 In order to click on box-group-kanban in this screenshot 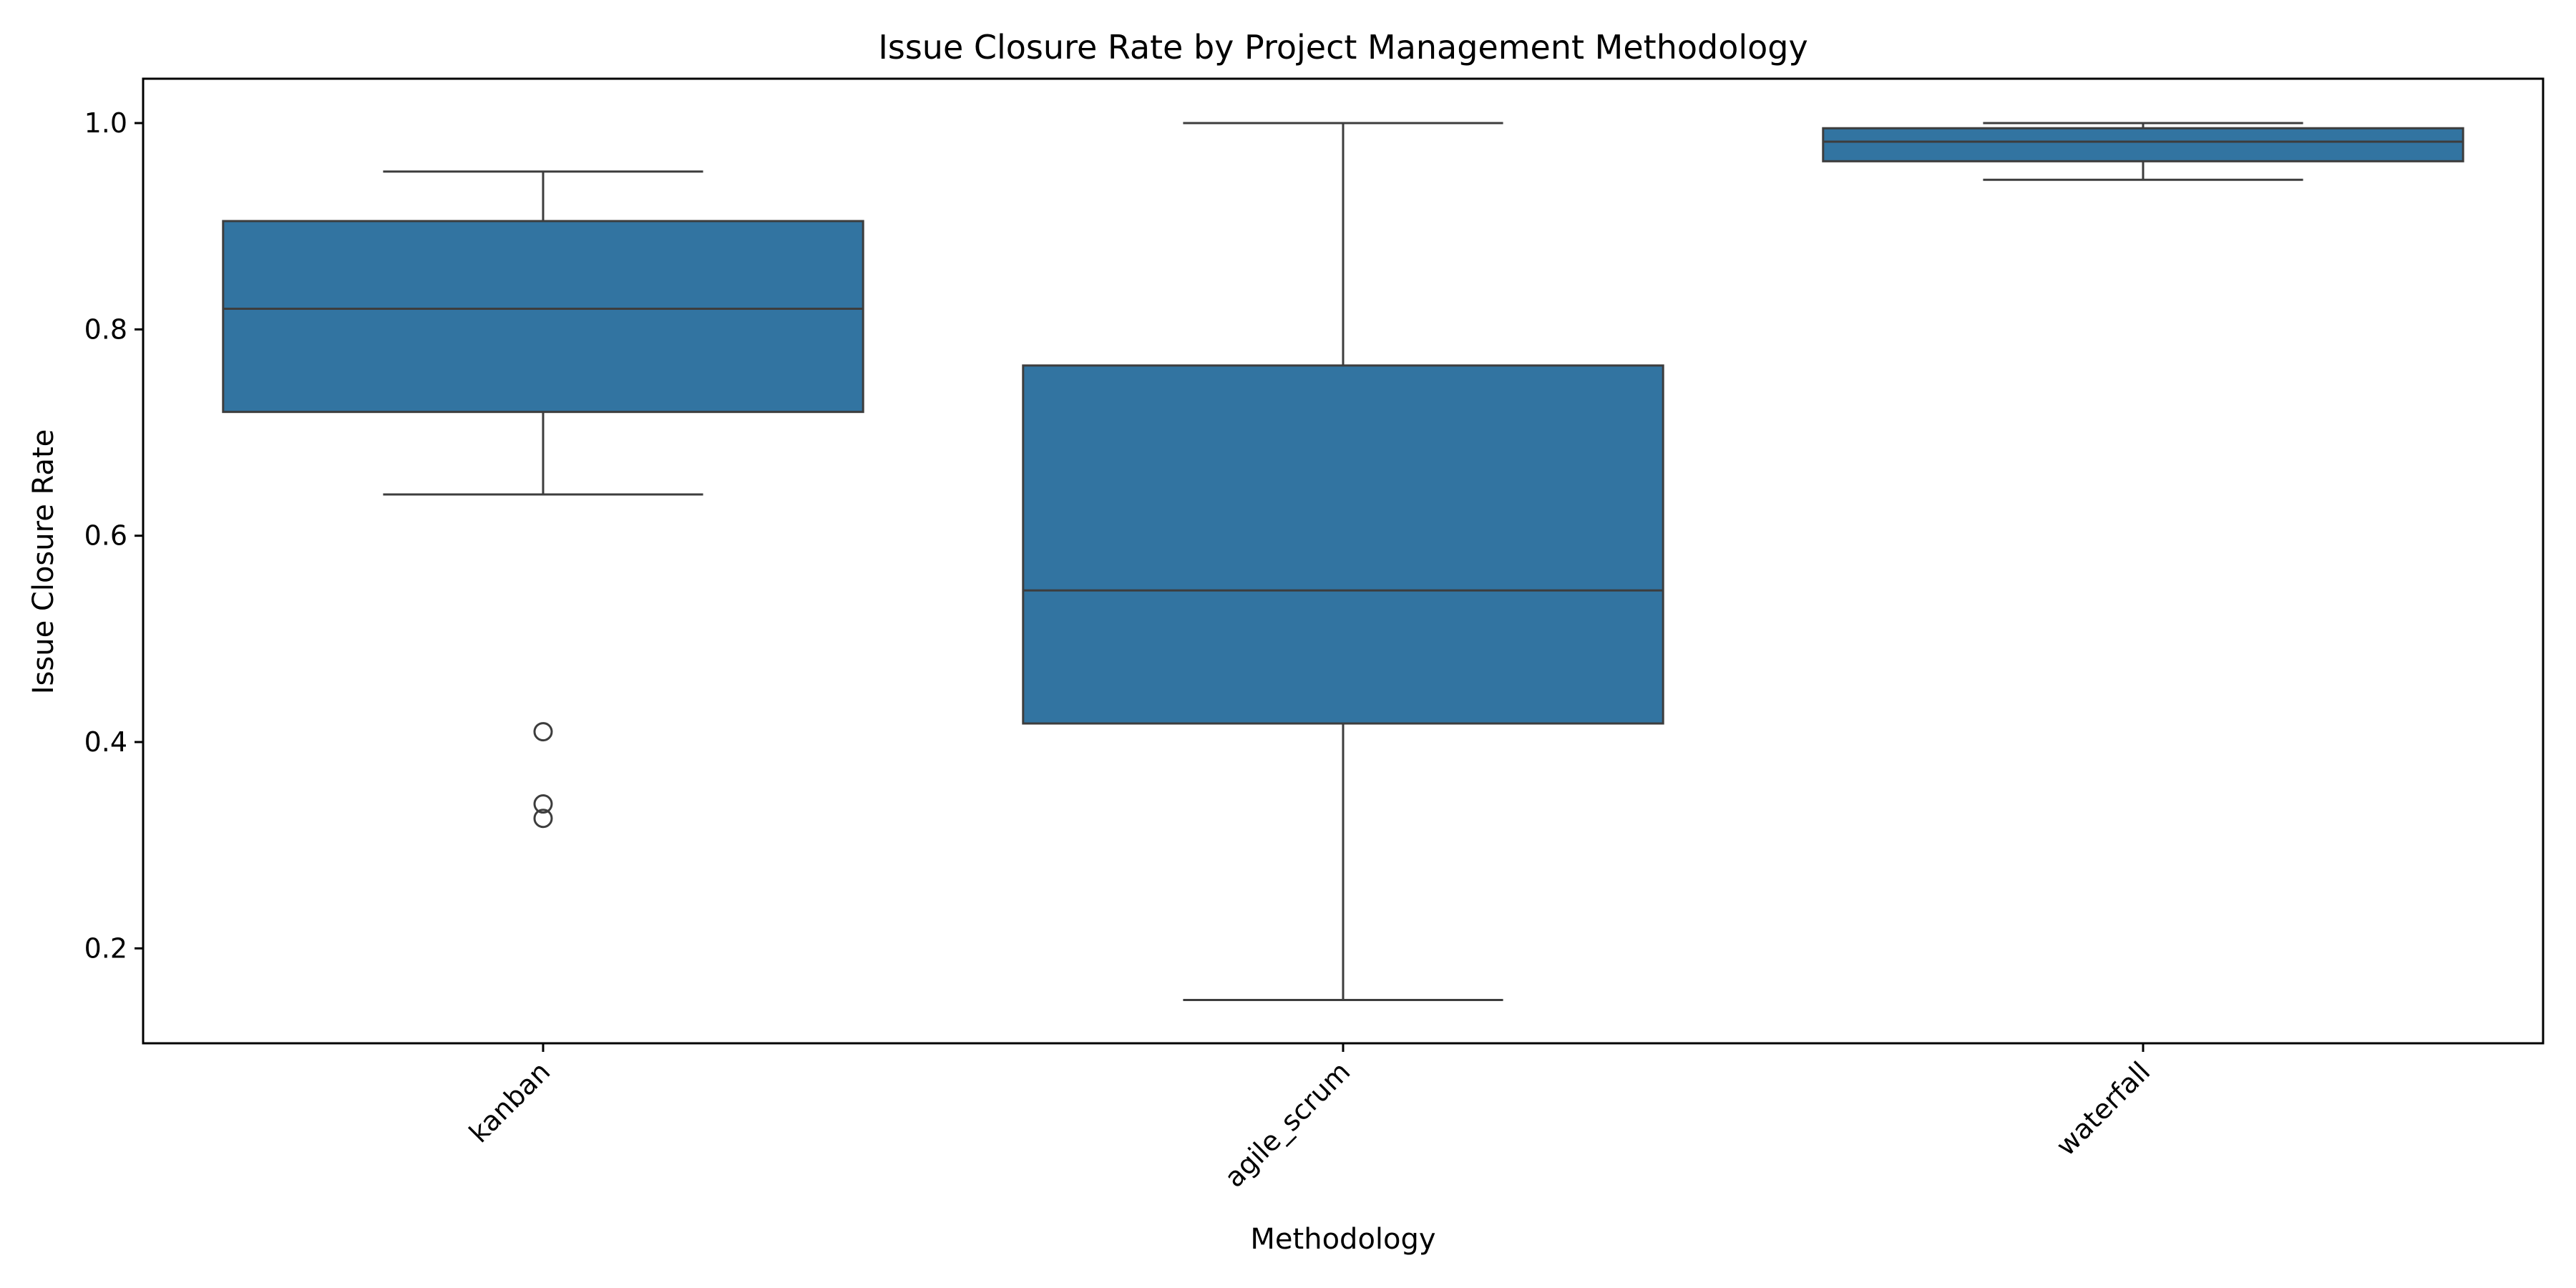, I will do `click(543, 499)`.